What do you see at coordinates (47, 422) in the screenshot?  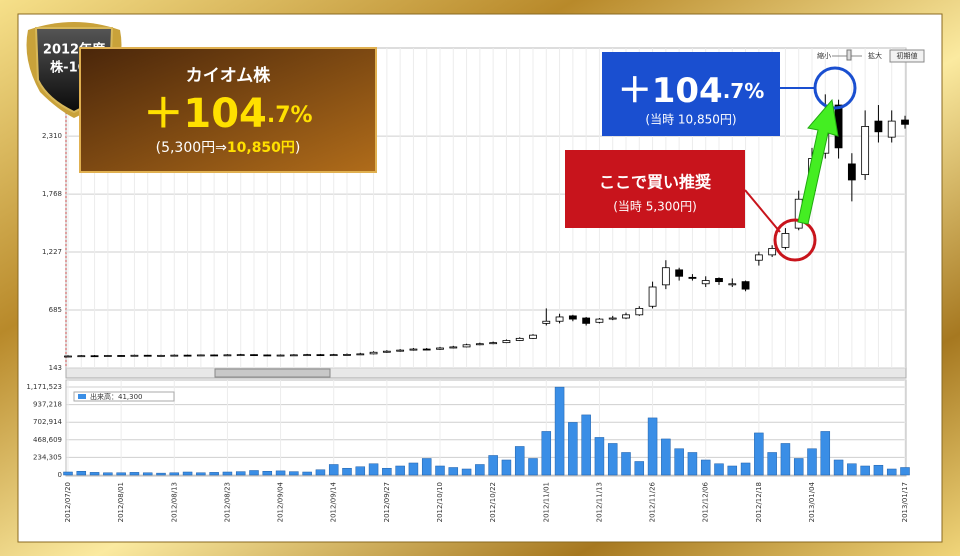 I see `y-tick-label: 702,914` at bounding box center [47, 422].